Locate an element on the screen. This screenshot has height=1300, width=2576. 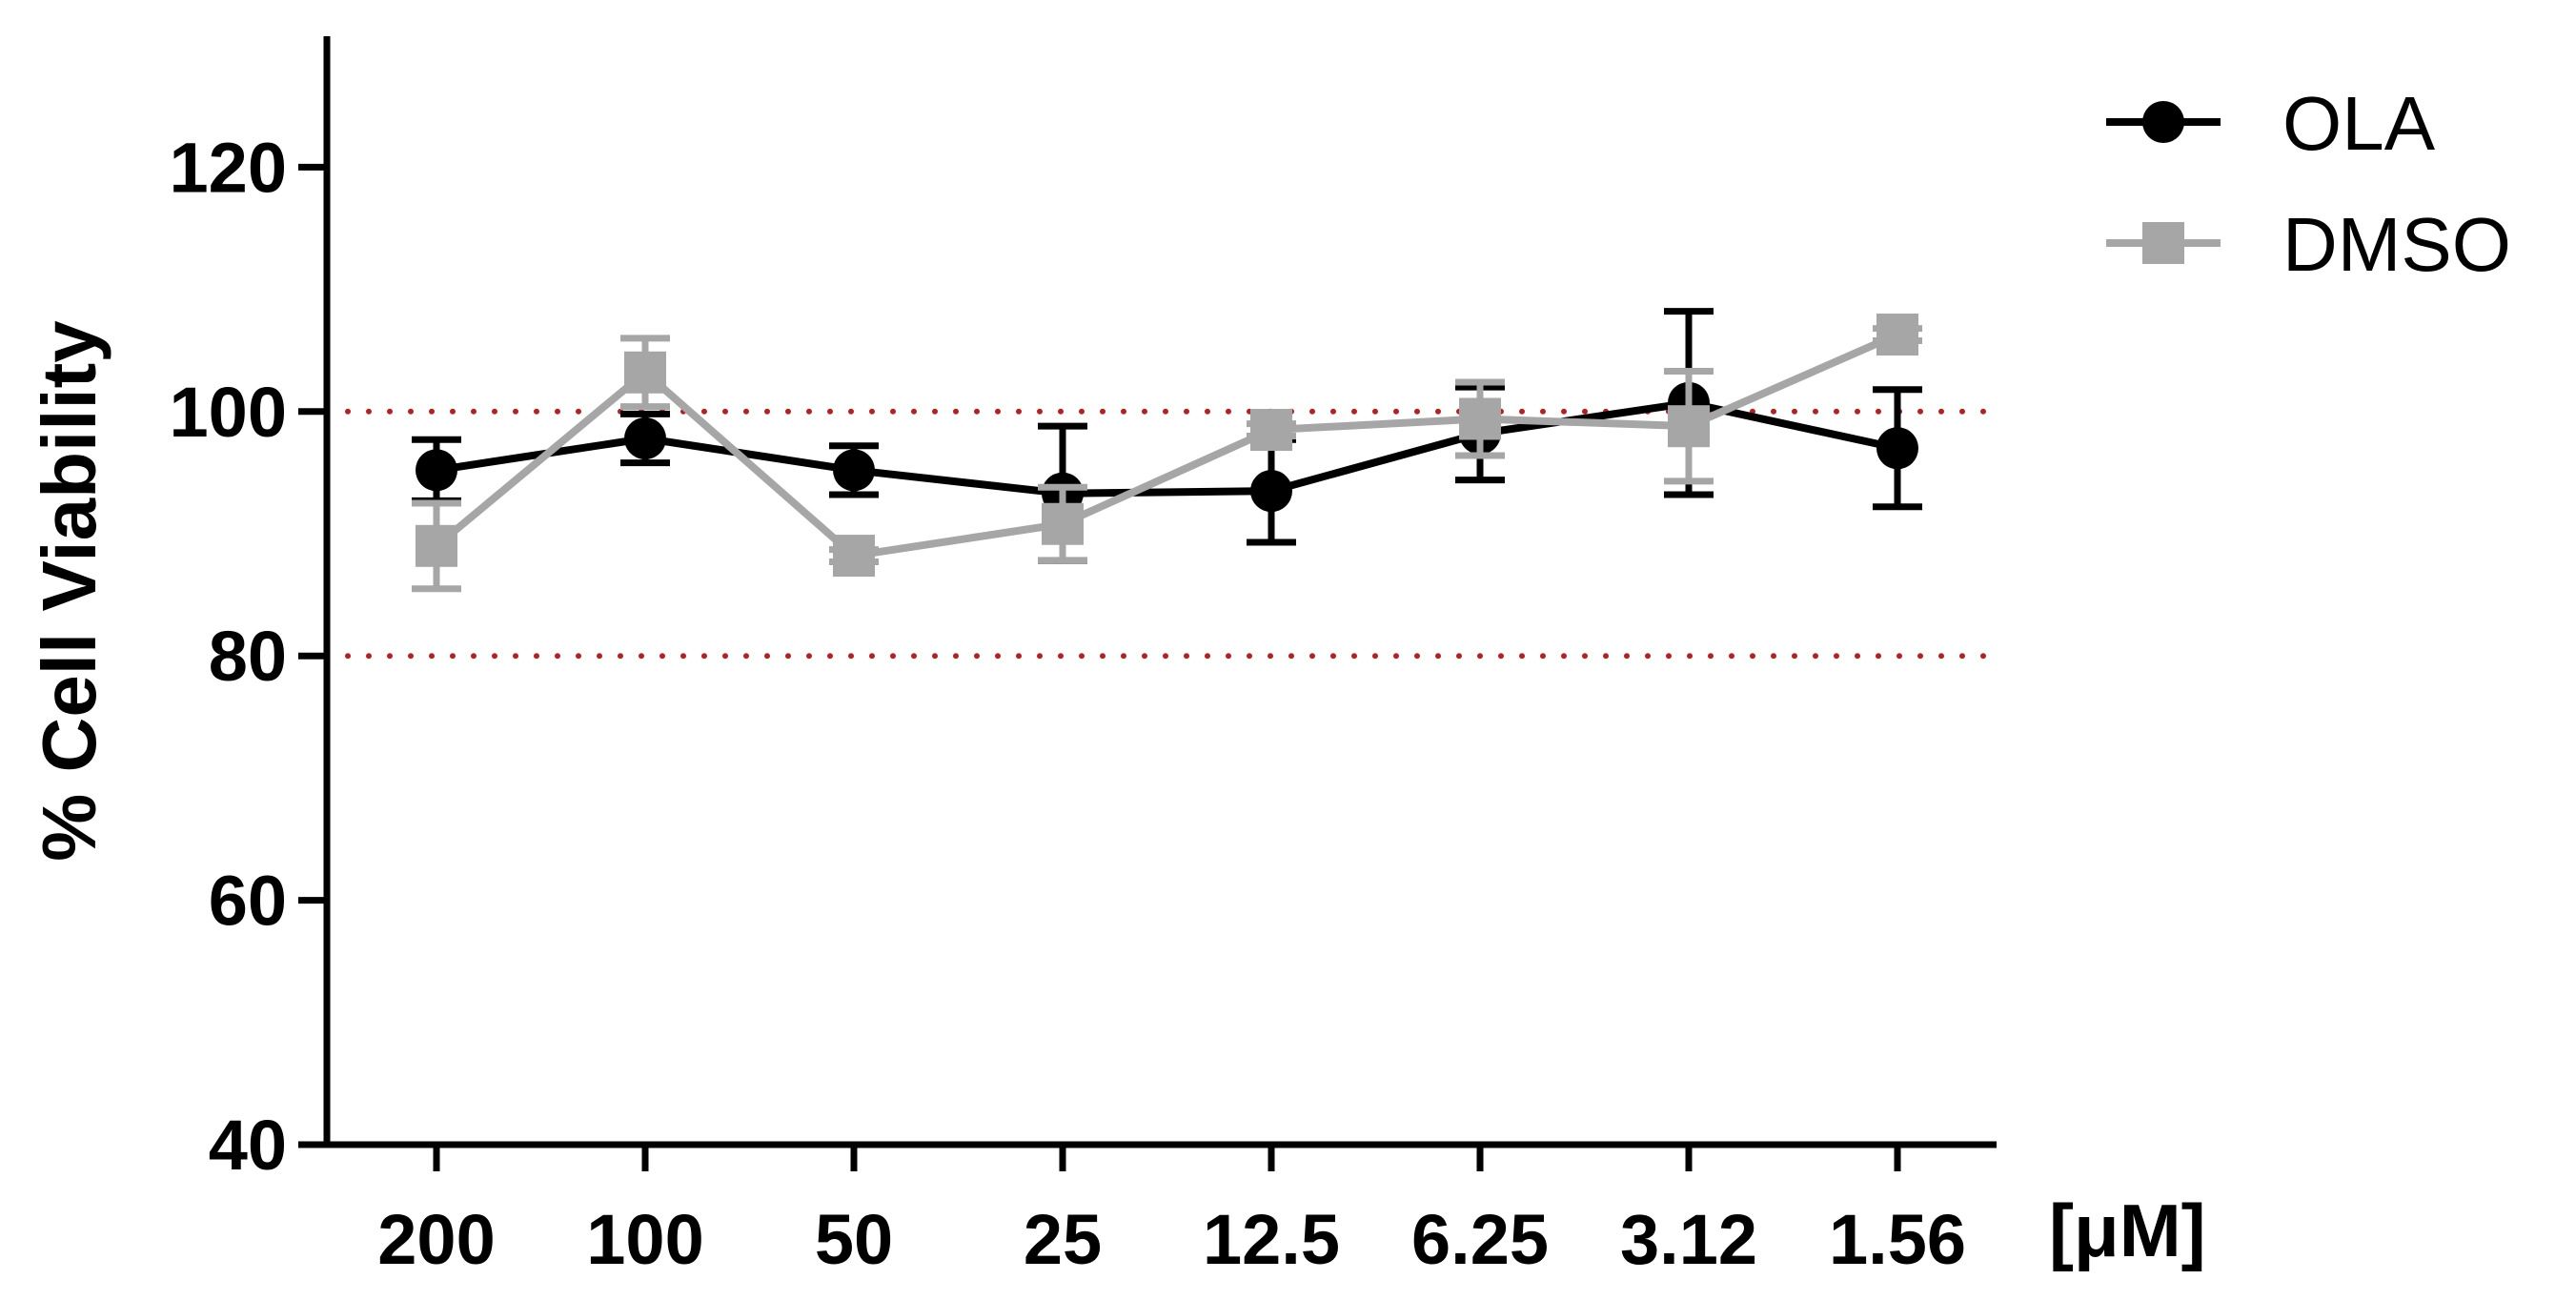
legend-label: DMSO is located at coordinates (2396, 244).